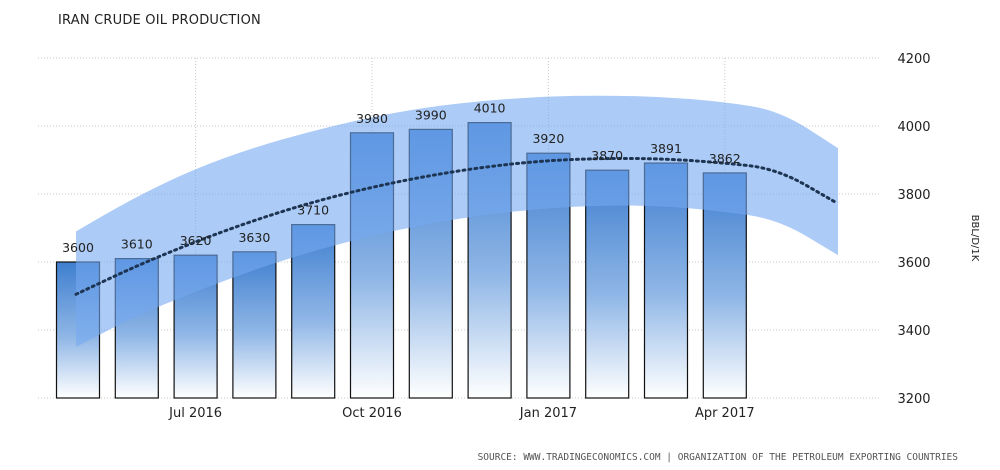  I want to click on x-axis-ticks: Jul 2016 Oct 2016 Jan 2017 Apr 2017, so click(461, 413).